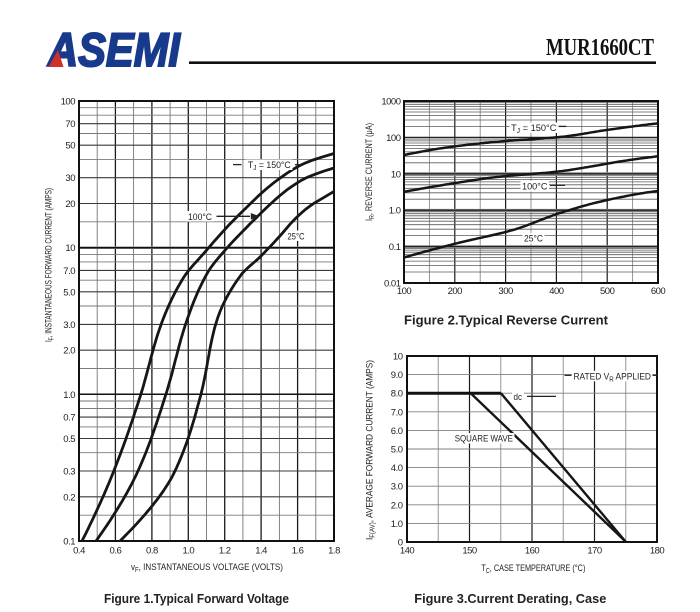 The image size is (700, 612). I want to click on svg-text: 170, so click(594, 551).